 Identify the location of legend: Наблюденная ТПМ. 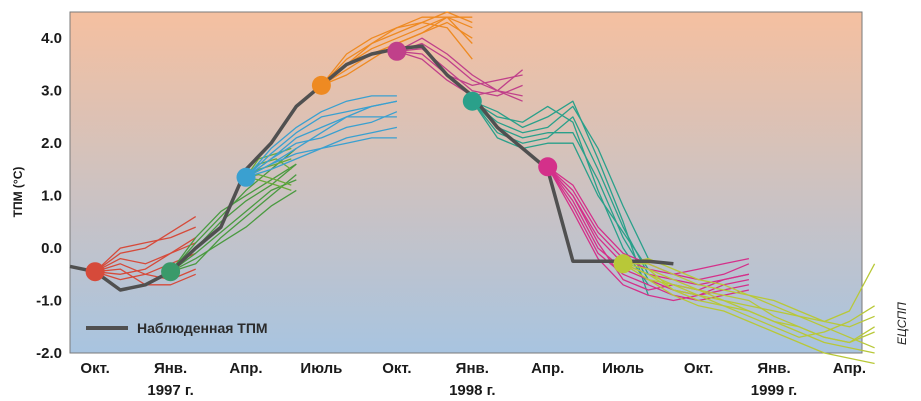
(177, 328).